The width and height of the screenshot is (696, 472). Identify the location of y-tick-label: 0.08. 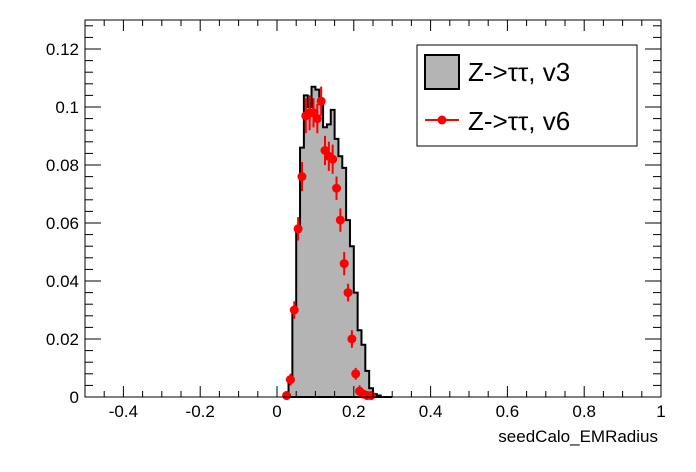
(62, 165).